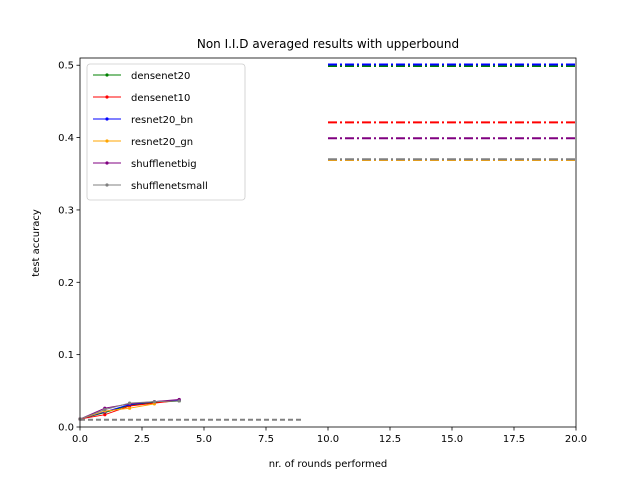  I want to click on legend-marker-resnet20_gn, so click(107, 141).